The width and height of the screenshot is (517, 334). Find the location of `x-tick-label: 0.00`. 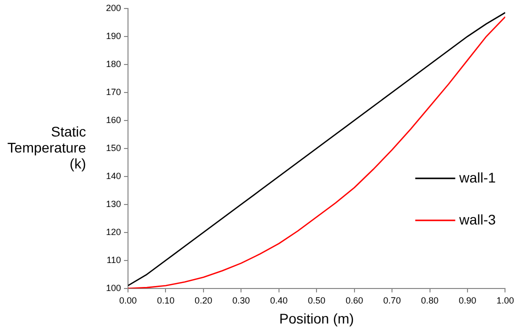

x-tick-label: 0.00 is located at coordinates (128, 300).